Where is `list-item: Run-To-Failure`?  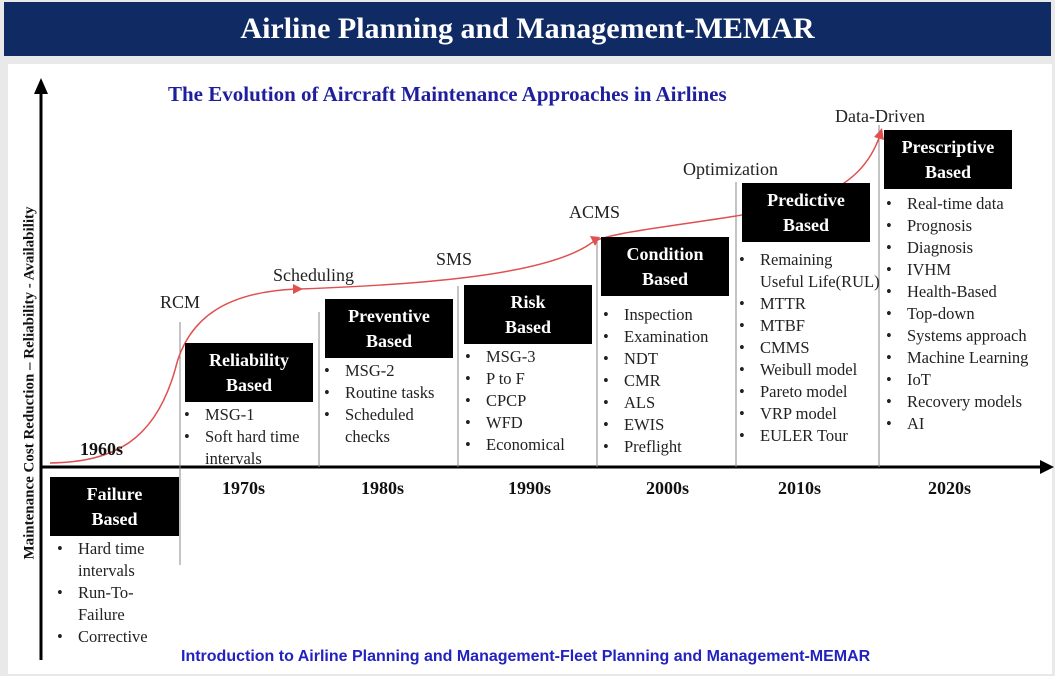 list-item: Run-To-Failure is located at coordinates (115, 604).